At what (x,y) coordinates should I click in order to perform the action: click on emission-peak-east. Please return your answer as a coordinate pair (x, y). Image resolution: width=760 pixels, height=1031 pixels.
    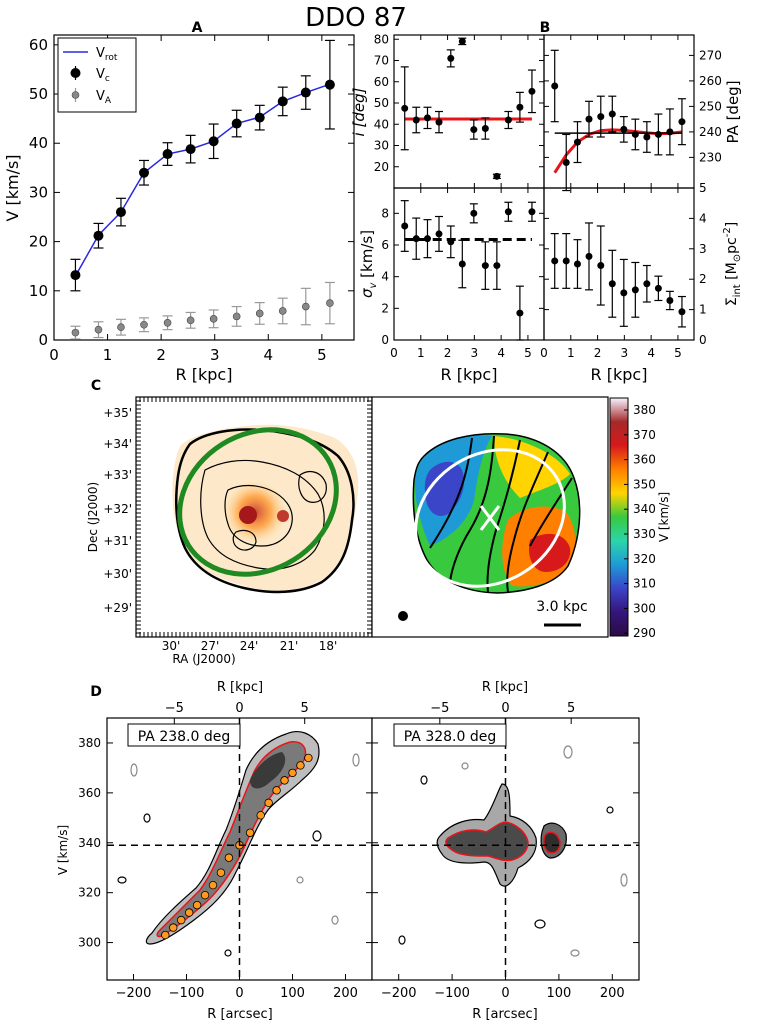
    Looking at the image, I should click on (283, 516).